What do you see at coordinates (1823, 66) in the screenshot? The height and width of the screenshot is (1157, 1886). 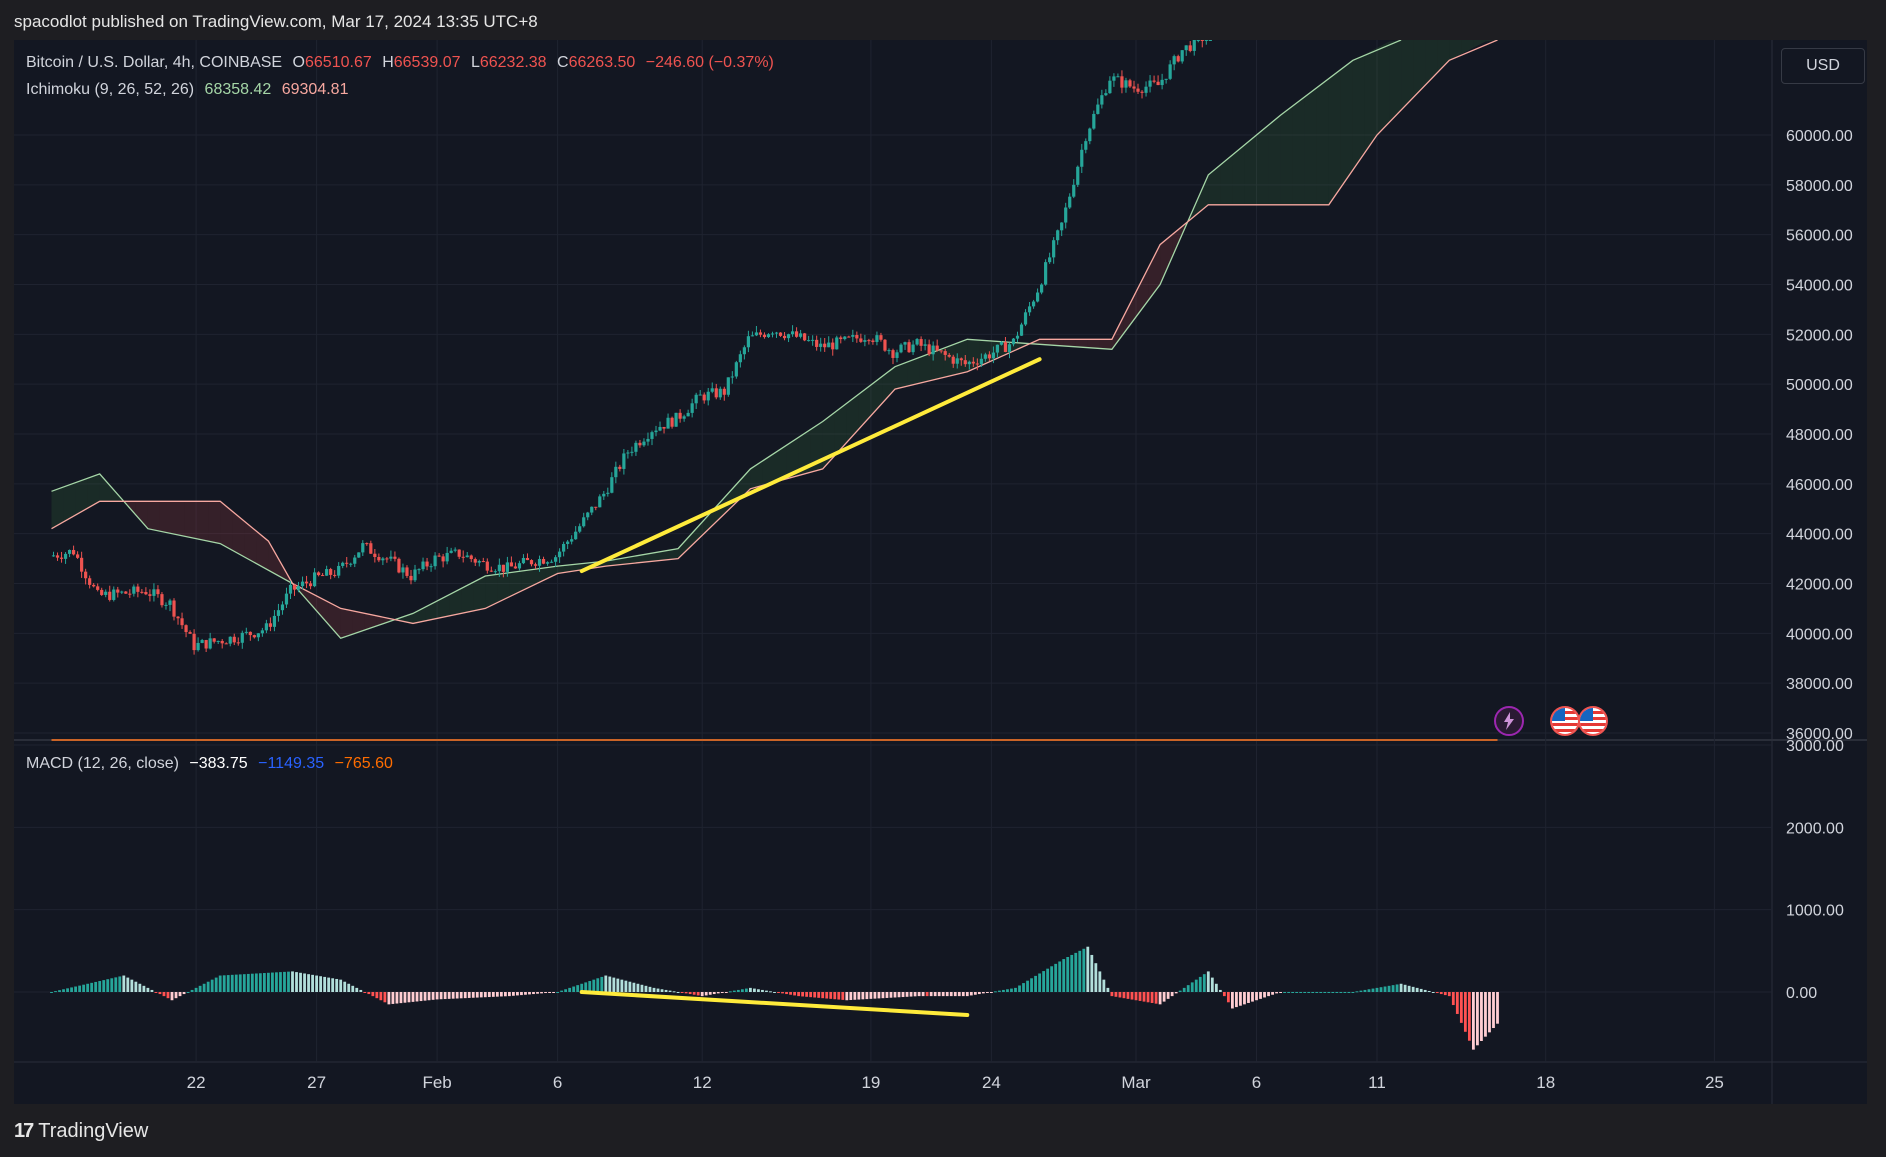 I see `currency-button: USD` at bounding box center [1823, 66].